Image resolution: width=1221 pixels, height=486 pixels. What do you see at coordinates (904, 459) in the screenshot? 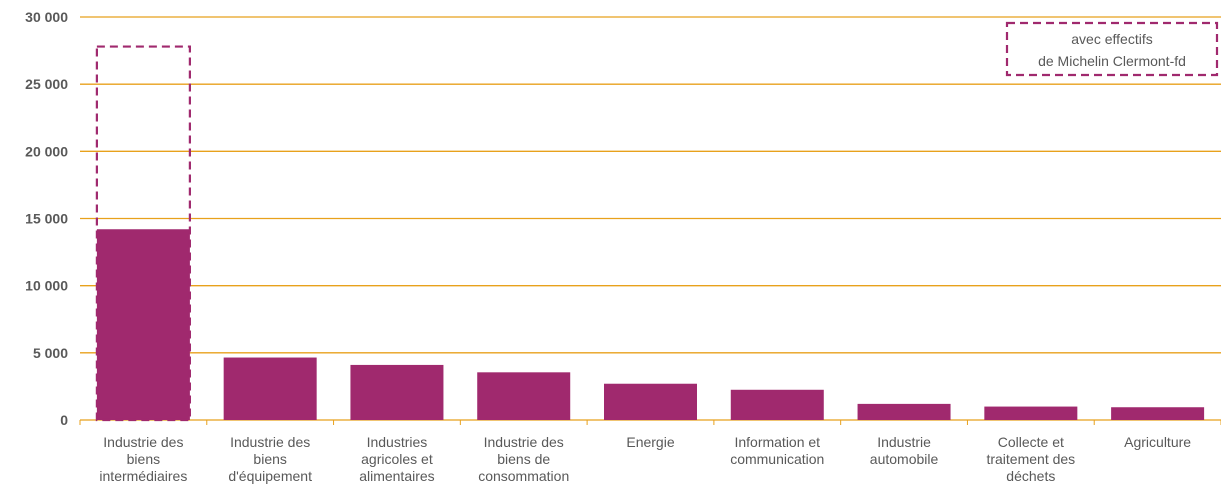
I see `category-label-line: automobile` at bounding box center [904, 459].